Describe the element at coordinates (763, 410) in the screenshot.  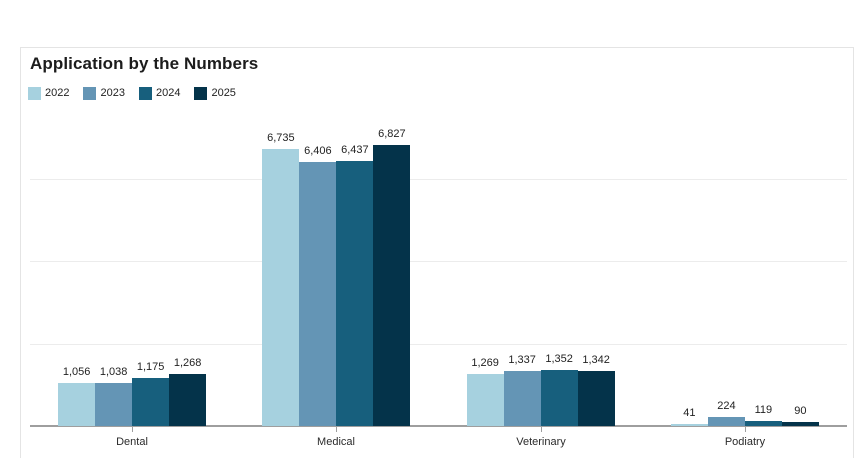
I see `value-label-podiatry-2024: 119` at that location.